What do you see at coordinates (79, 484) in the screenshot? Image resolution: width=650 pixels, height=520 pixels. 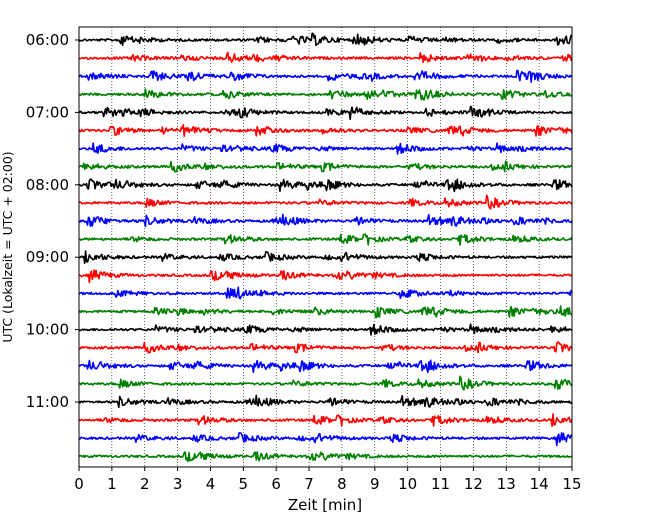 I see `x-tick-label: 0` at bounding box center [79, 484].